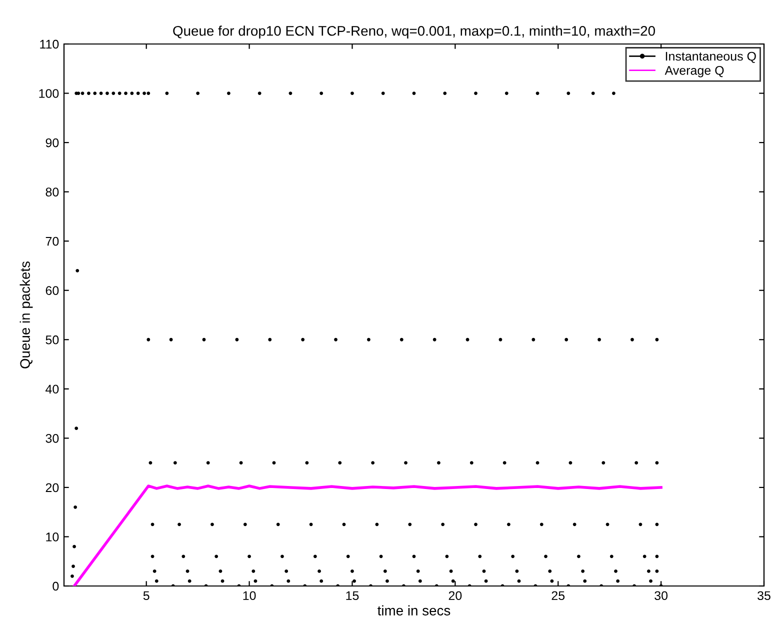 This screenshot has width=777, height=630. I want to click on y-tick-label: 0, so click(55, 586).